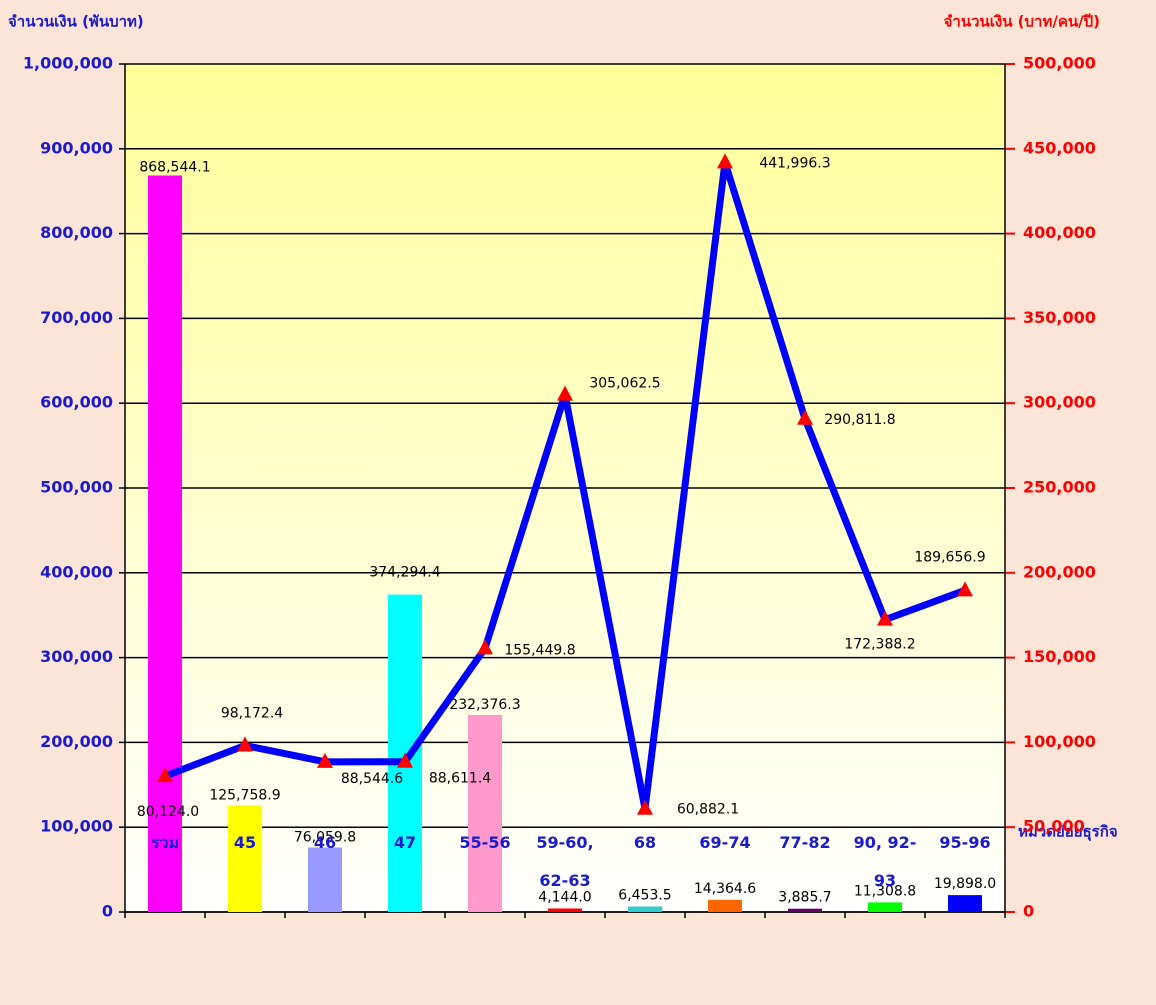  I want to click on y2-tick-label: 400,000, so click(1059, 232).